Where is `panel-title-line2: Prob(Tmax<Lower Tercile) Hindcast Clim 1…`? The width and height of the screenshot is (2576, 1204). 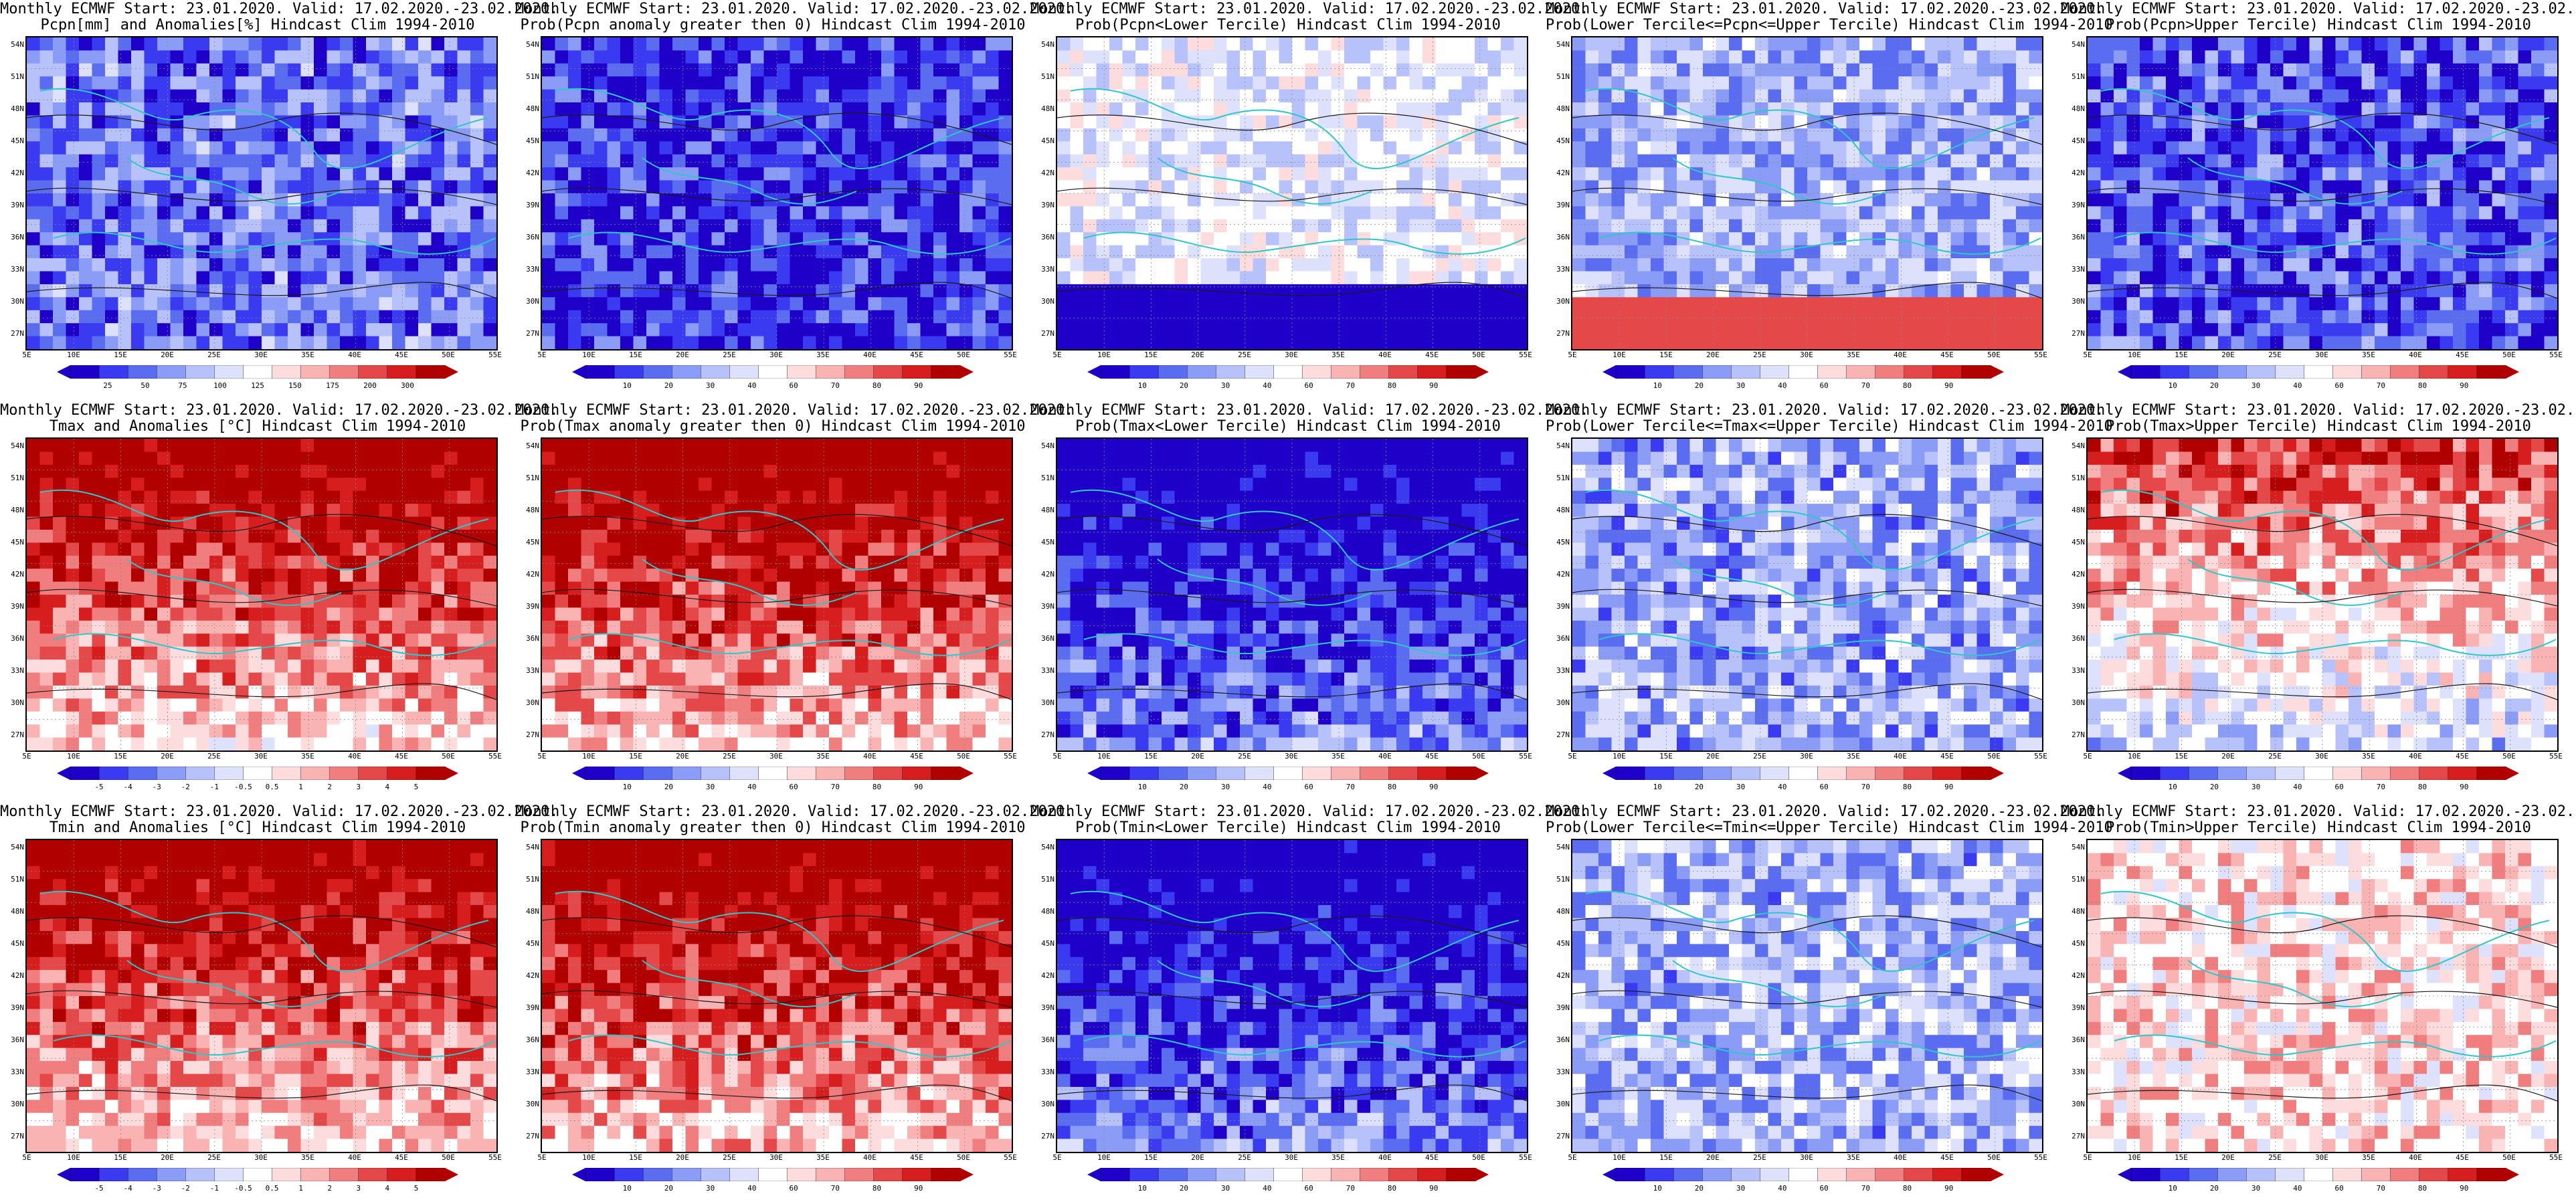
panel-title-line2: Prob(Tmax<Lower Tercile) Hindcast Clim 1… is located at coordinates (1288, 426).